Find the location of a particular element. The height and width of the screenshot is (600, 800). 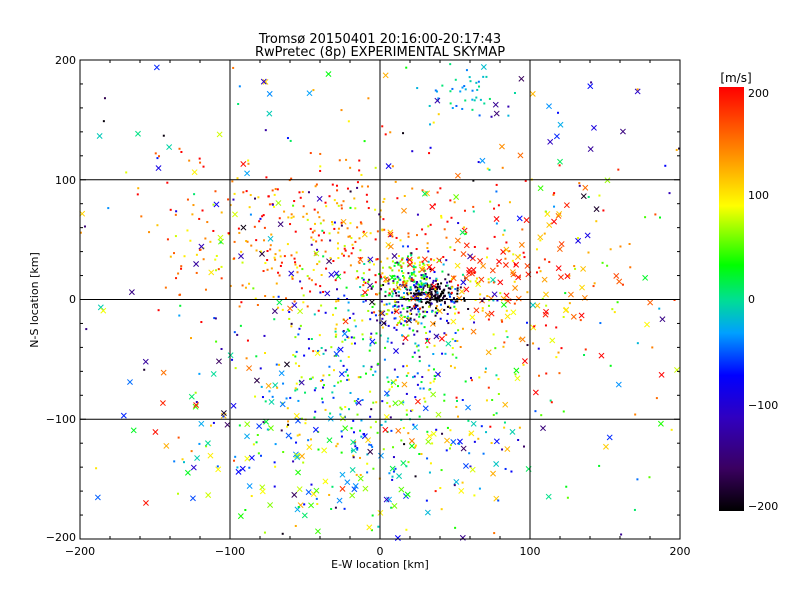

colorbar-tick-label: −200 is located at coordinates (763, 506).